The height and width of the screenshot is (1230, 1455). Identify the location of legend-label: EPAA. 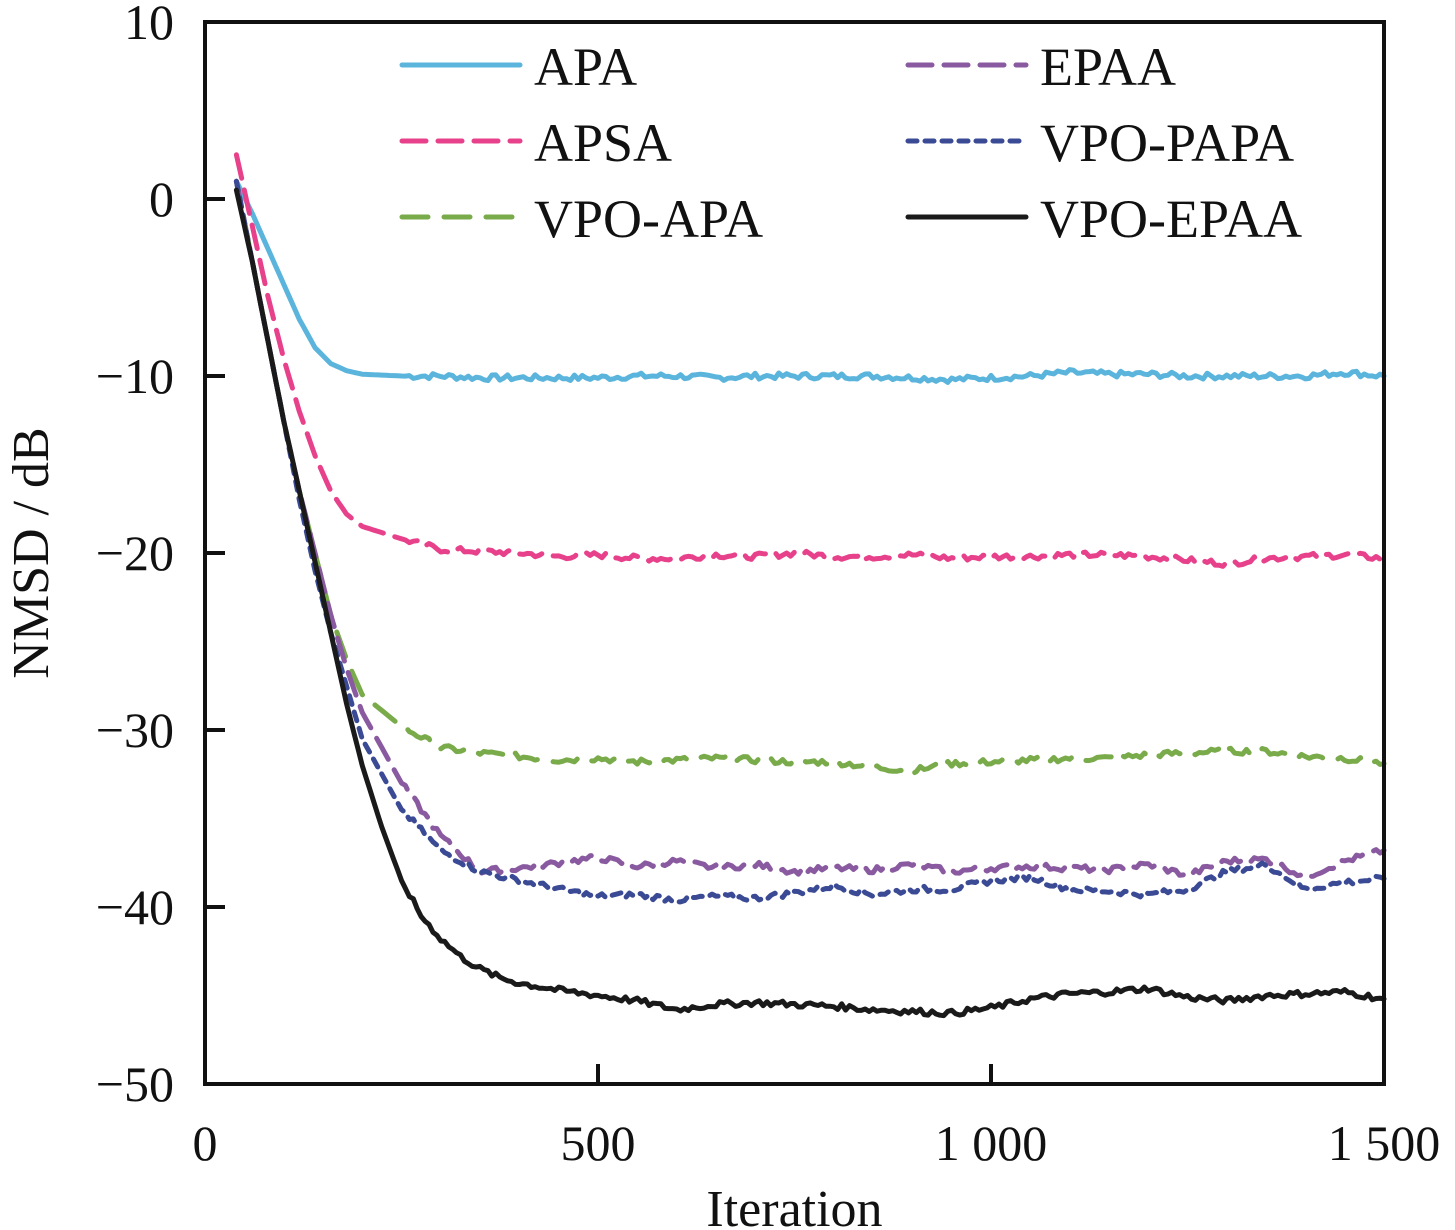
(1108, 67).